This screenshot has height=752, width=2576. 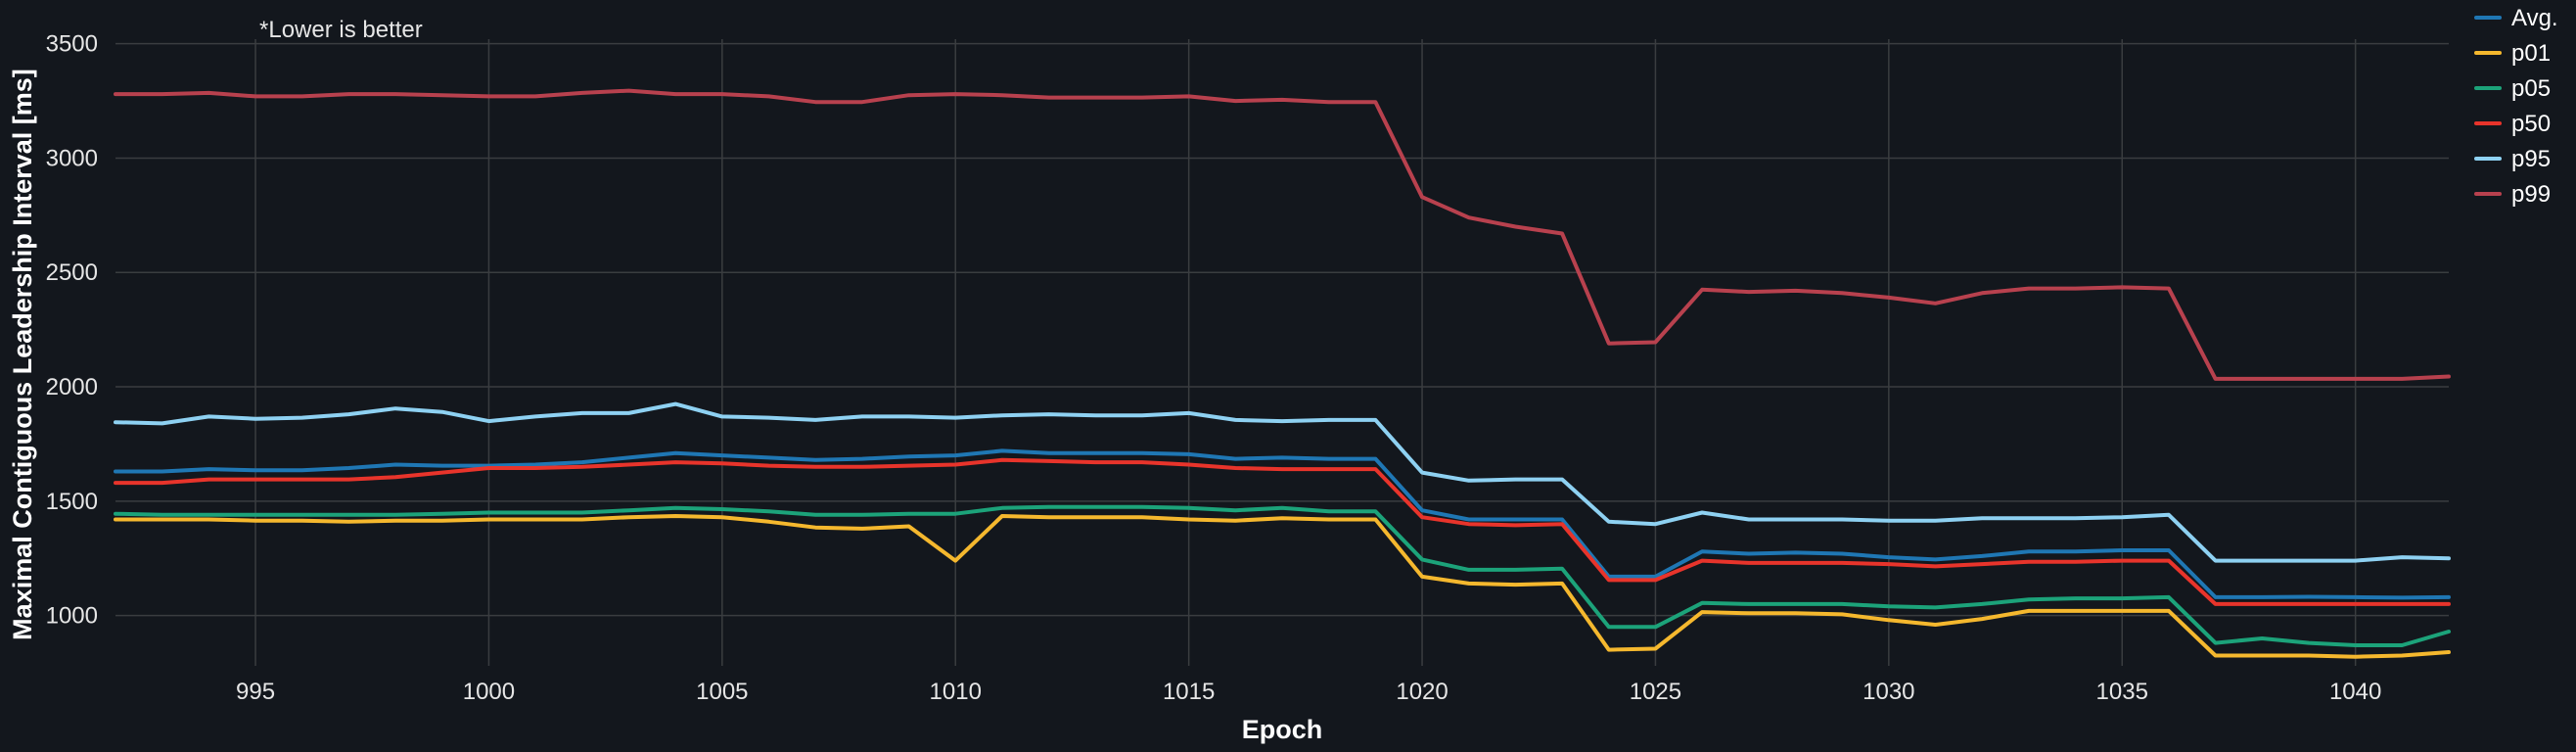 I want to click on legend-label-p95: p95, so click(x=2531, y=159).